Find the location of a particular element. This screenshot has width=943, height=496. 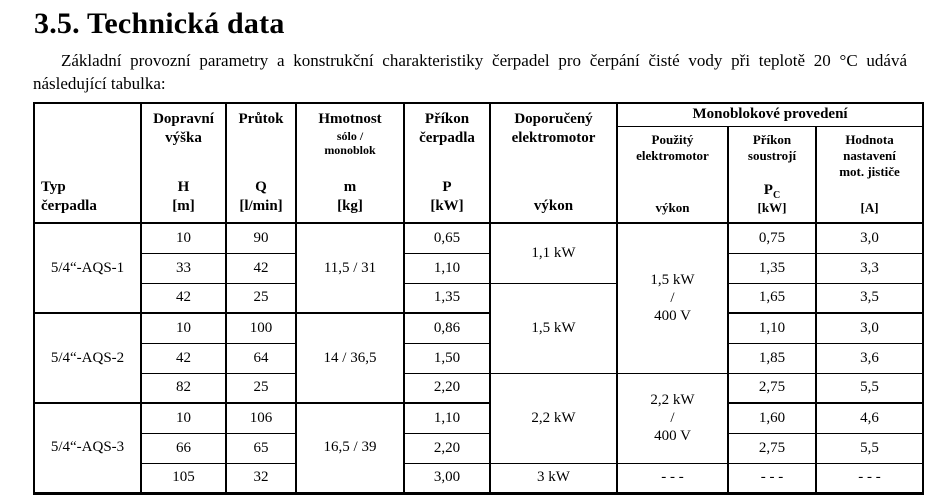

text-line: 400 V is located at coordinates (672, 436).